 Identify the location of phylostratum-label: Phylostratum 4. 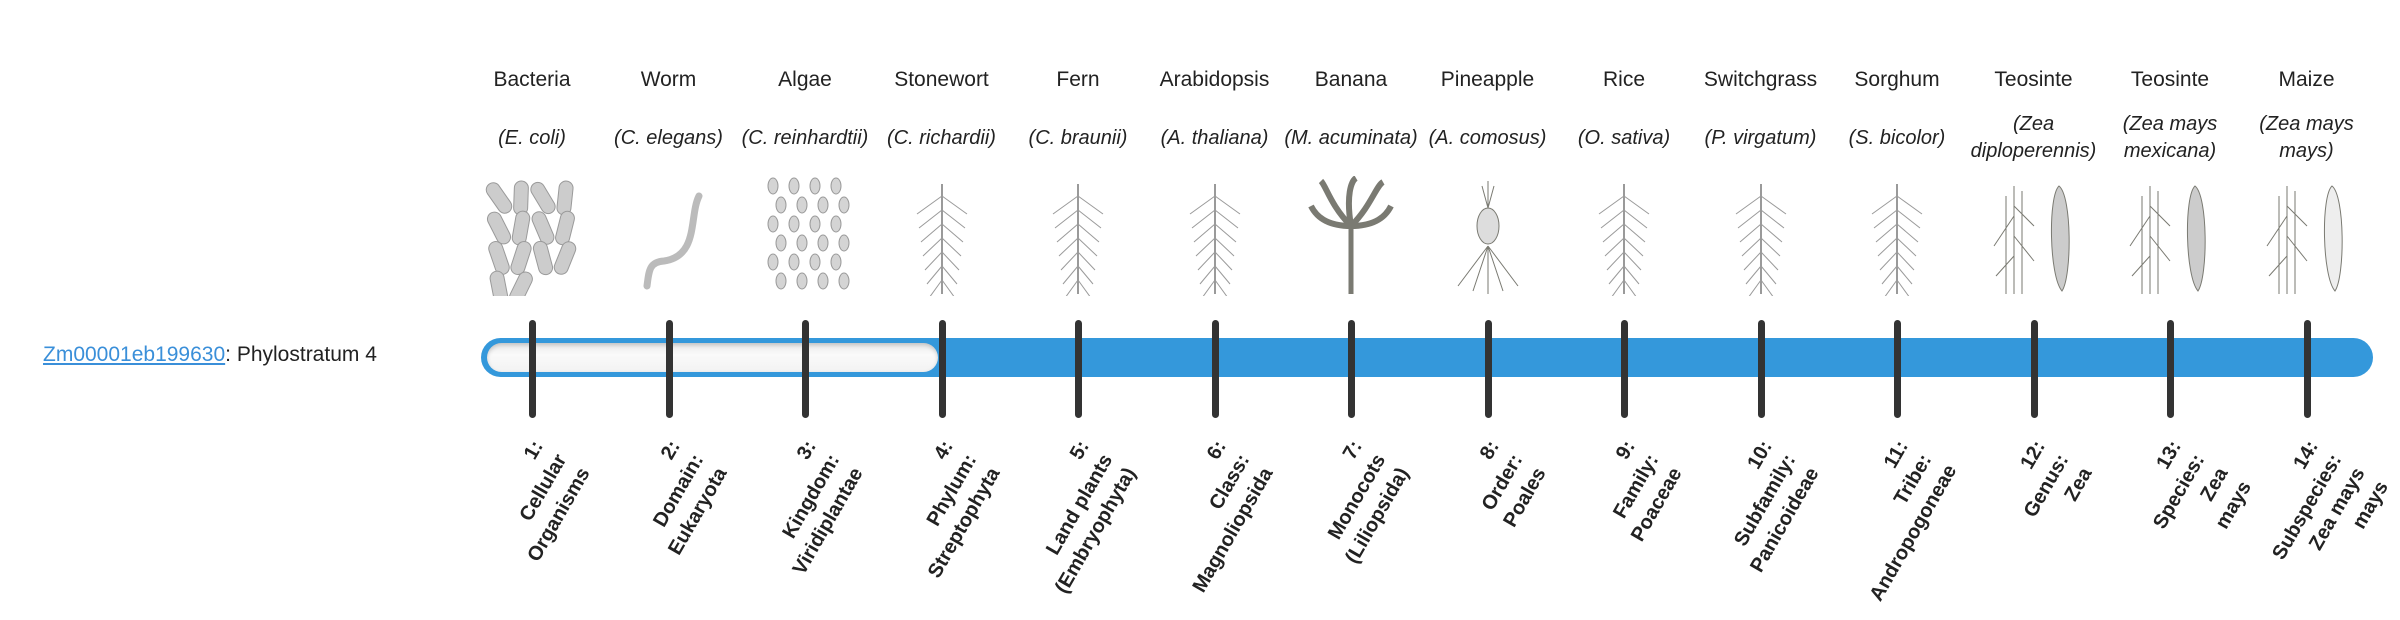
(306, 354).